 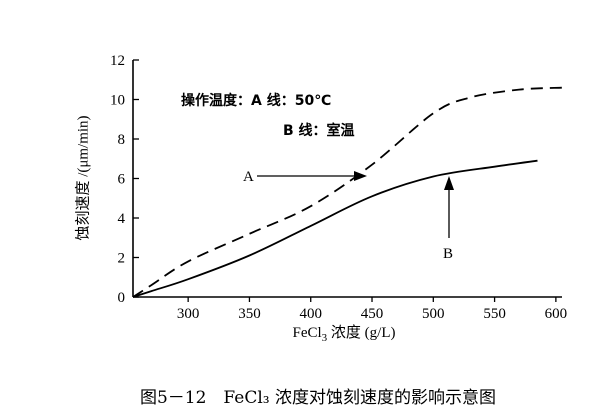 What do you see at coordinates (325, 338) in the screenshot?
I see `x-axis-label-sub: 3` at bounding box center [325, 338].